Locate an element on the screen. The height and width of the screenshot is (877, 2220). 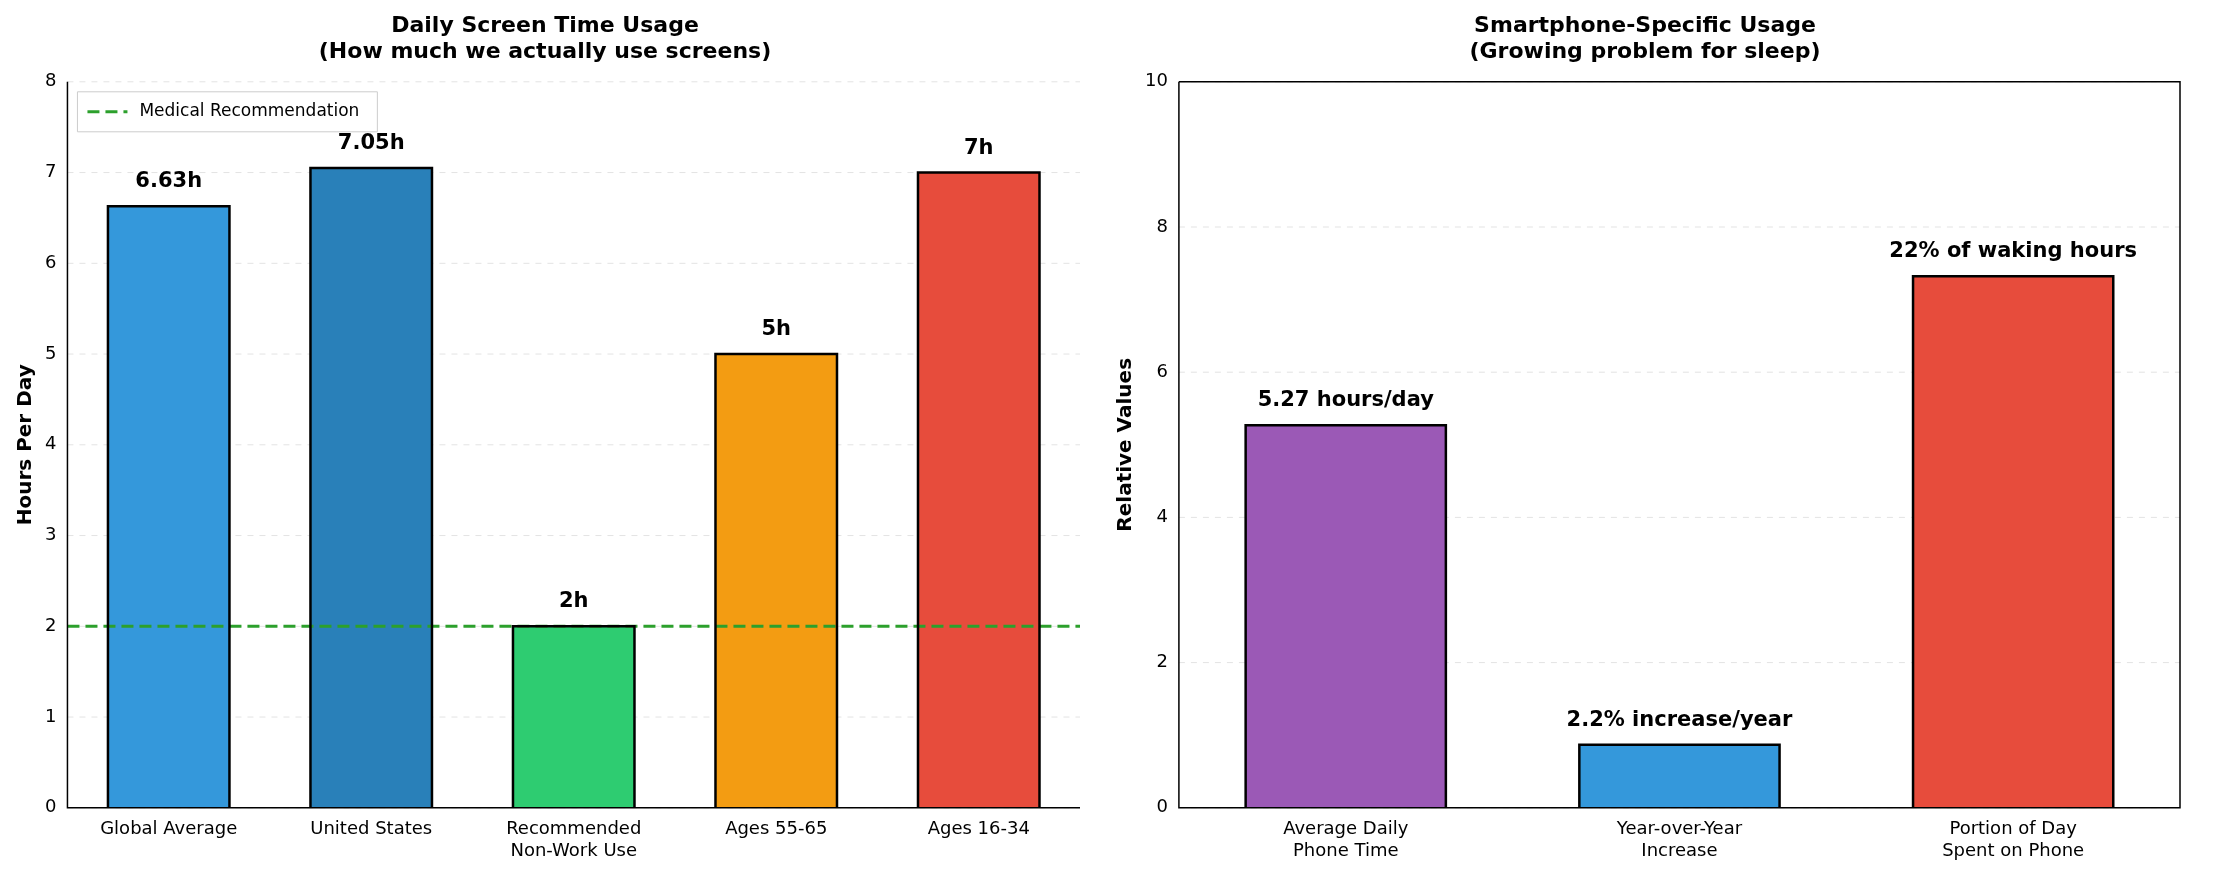
data-label: 7.05h is located at coordinates (371, 141).